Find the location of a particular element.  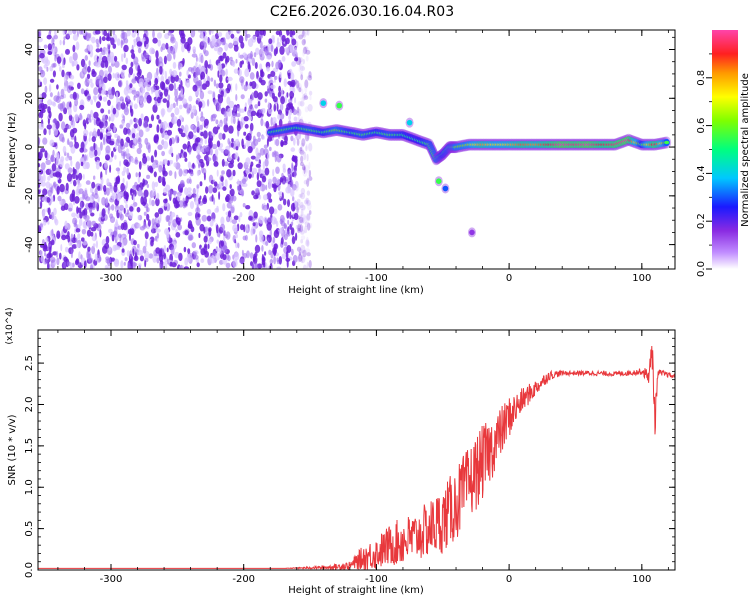

colorbar-tick-label: 0.4 is located at coordinates (701, 173).